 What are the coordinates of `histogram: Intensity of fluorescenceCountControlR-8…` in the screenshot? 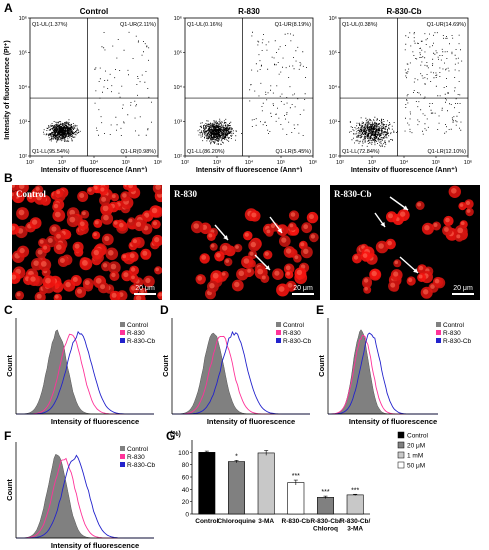 It's located at (80, 496).